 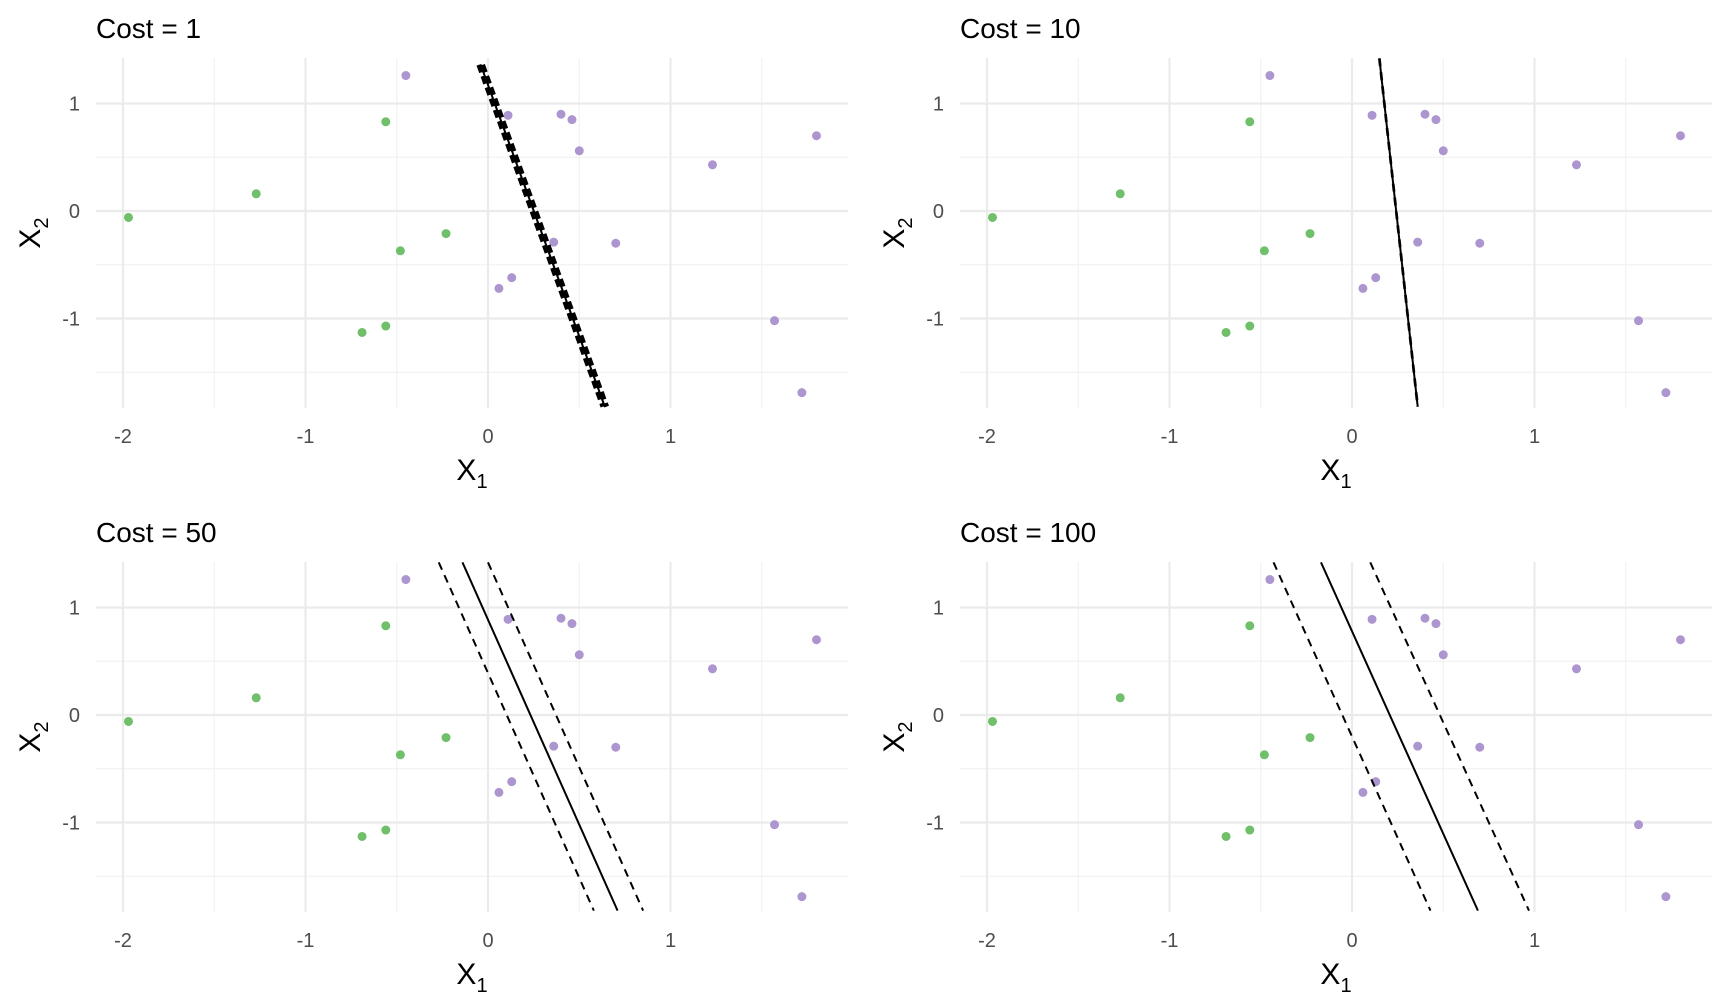 I want to click on panel-title: Cost = 100, so click(x=1028, y=532).